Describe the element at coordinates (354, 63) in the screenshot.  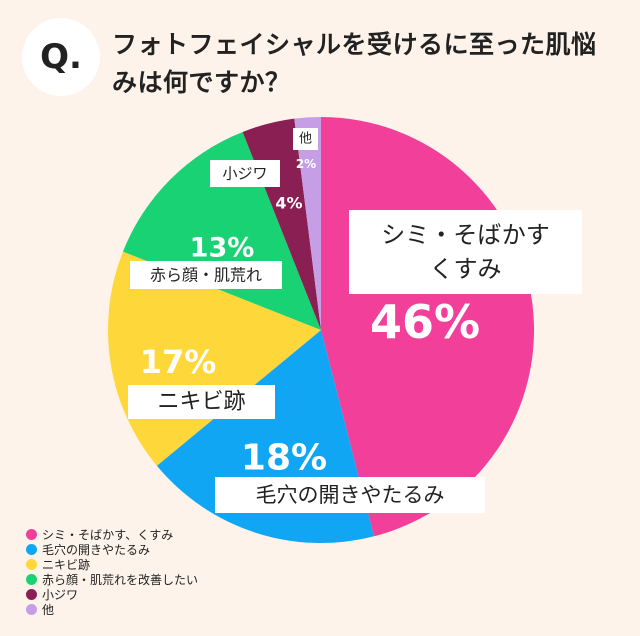
I see `question-title: フォトフェイシャルを受けるに至った肌悩みは何ですか？` at that location.